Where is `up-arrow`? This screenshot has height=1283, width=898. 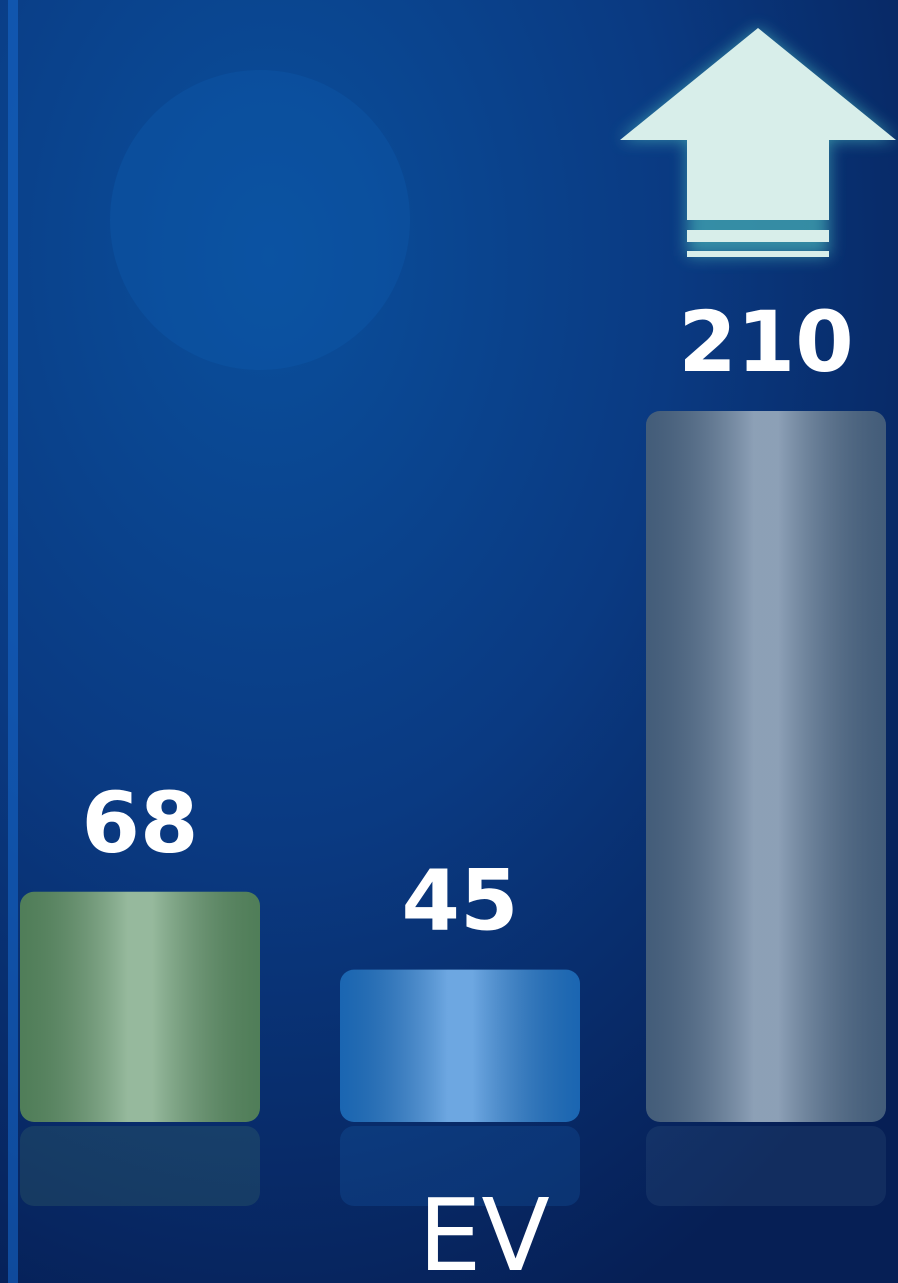 up-arrow is located at coordinates (758, 142).